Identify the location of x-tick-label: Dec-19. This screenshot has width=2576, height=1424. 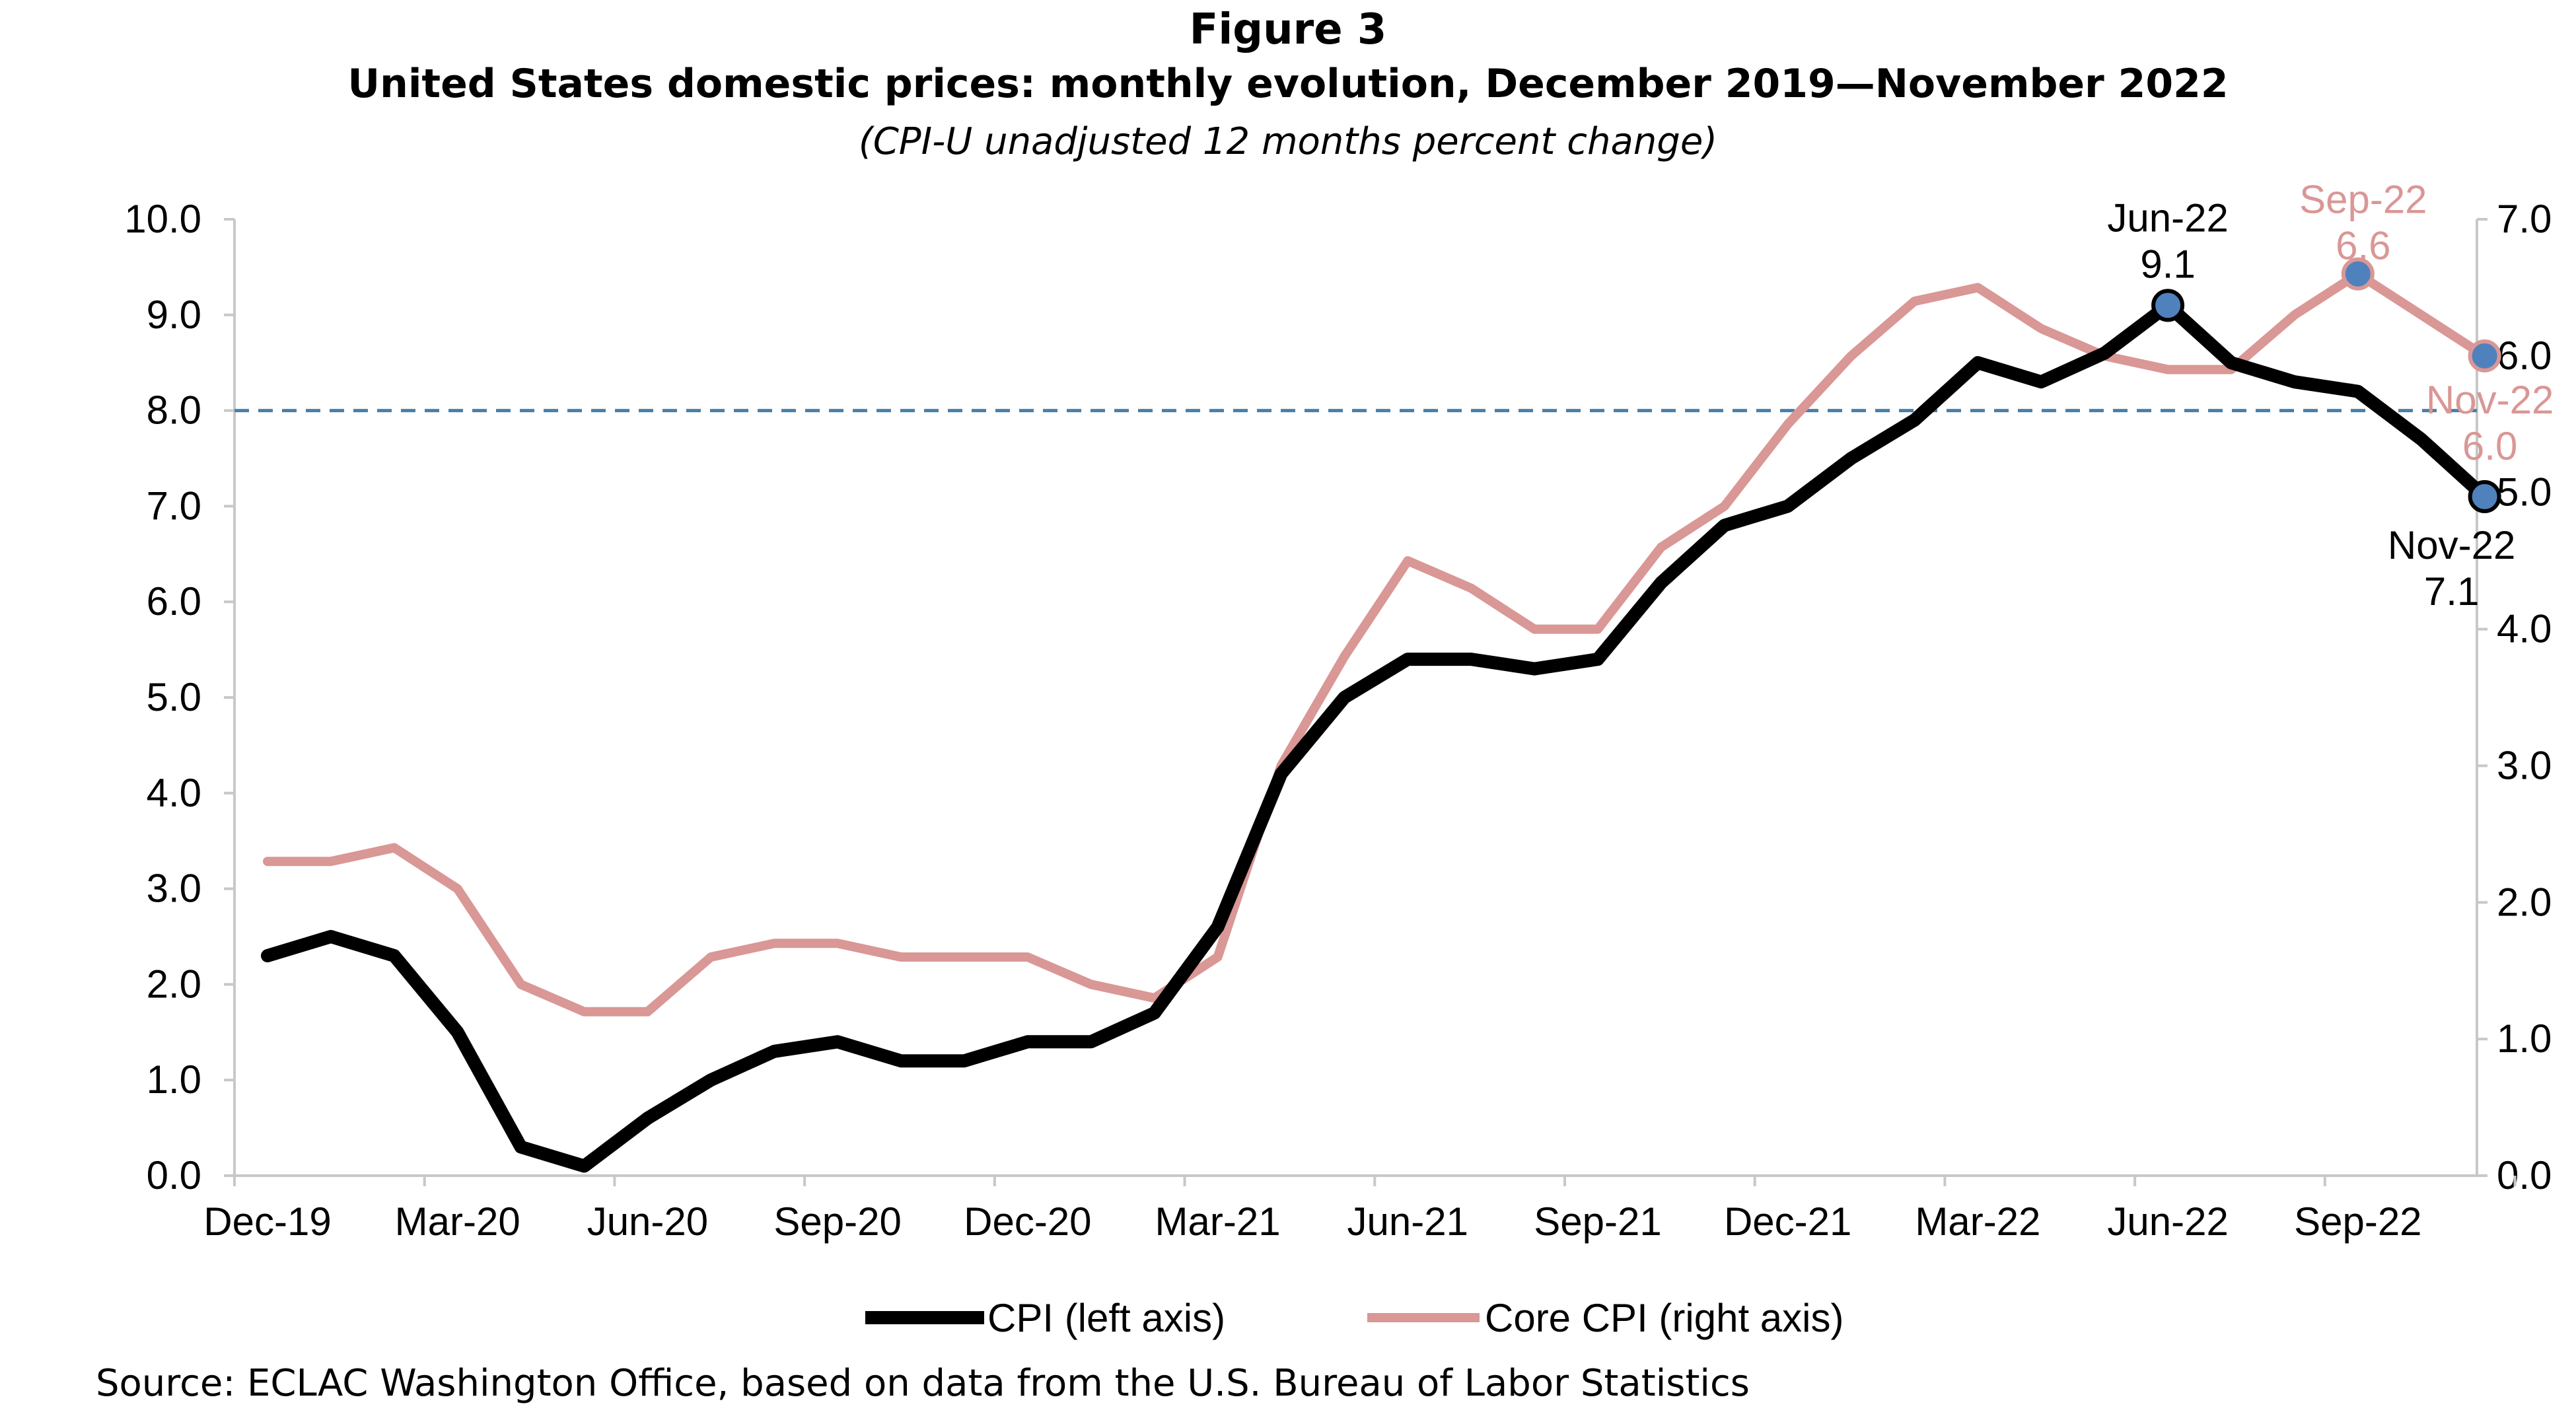
(267, 1221).